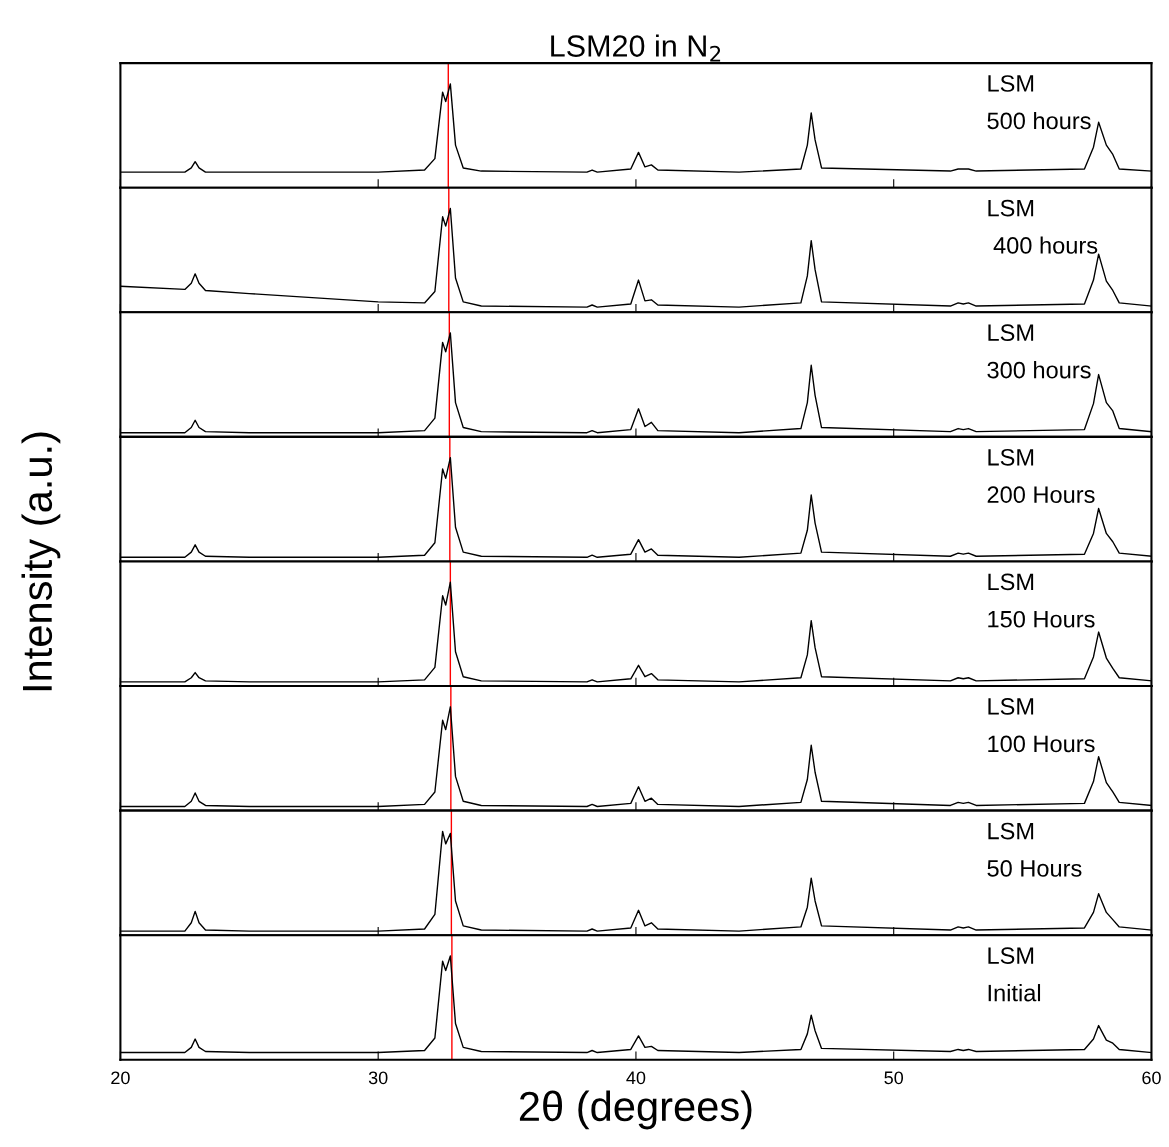 This screenshot has width=1169, height=1147. I want to click on annotation: 150 Hours, so click(1041, 619).